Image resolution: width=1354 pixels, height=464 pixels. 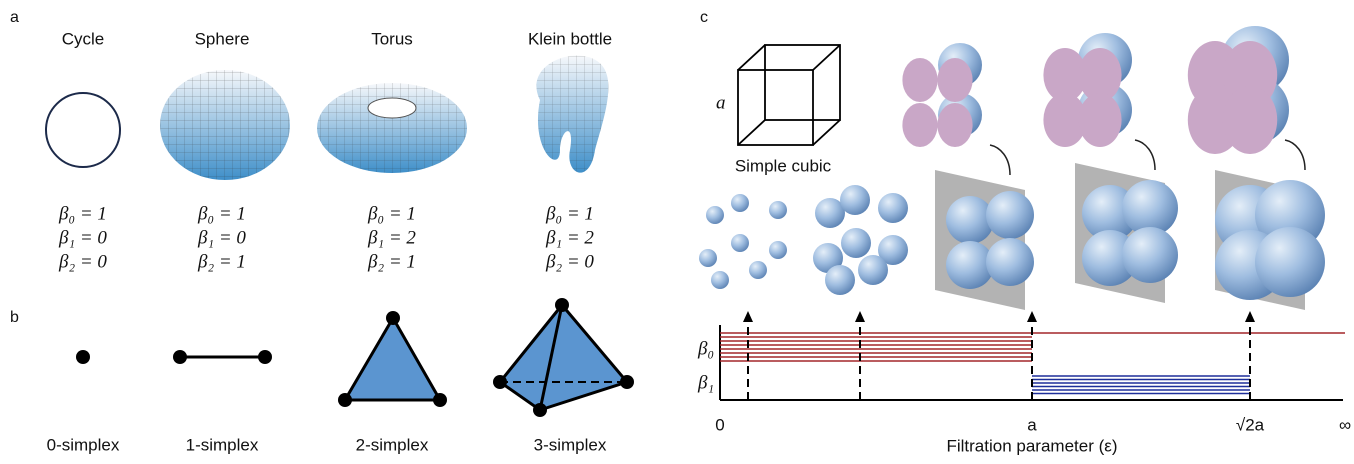 I want to click on panel-label: c, so click(x=704, y=17).